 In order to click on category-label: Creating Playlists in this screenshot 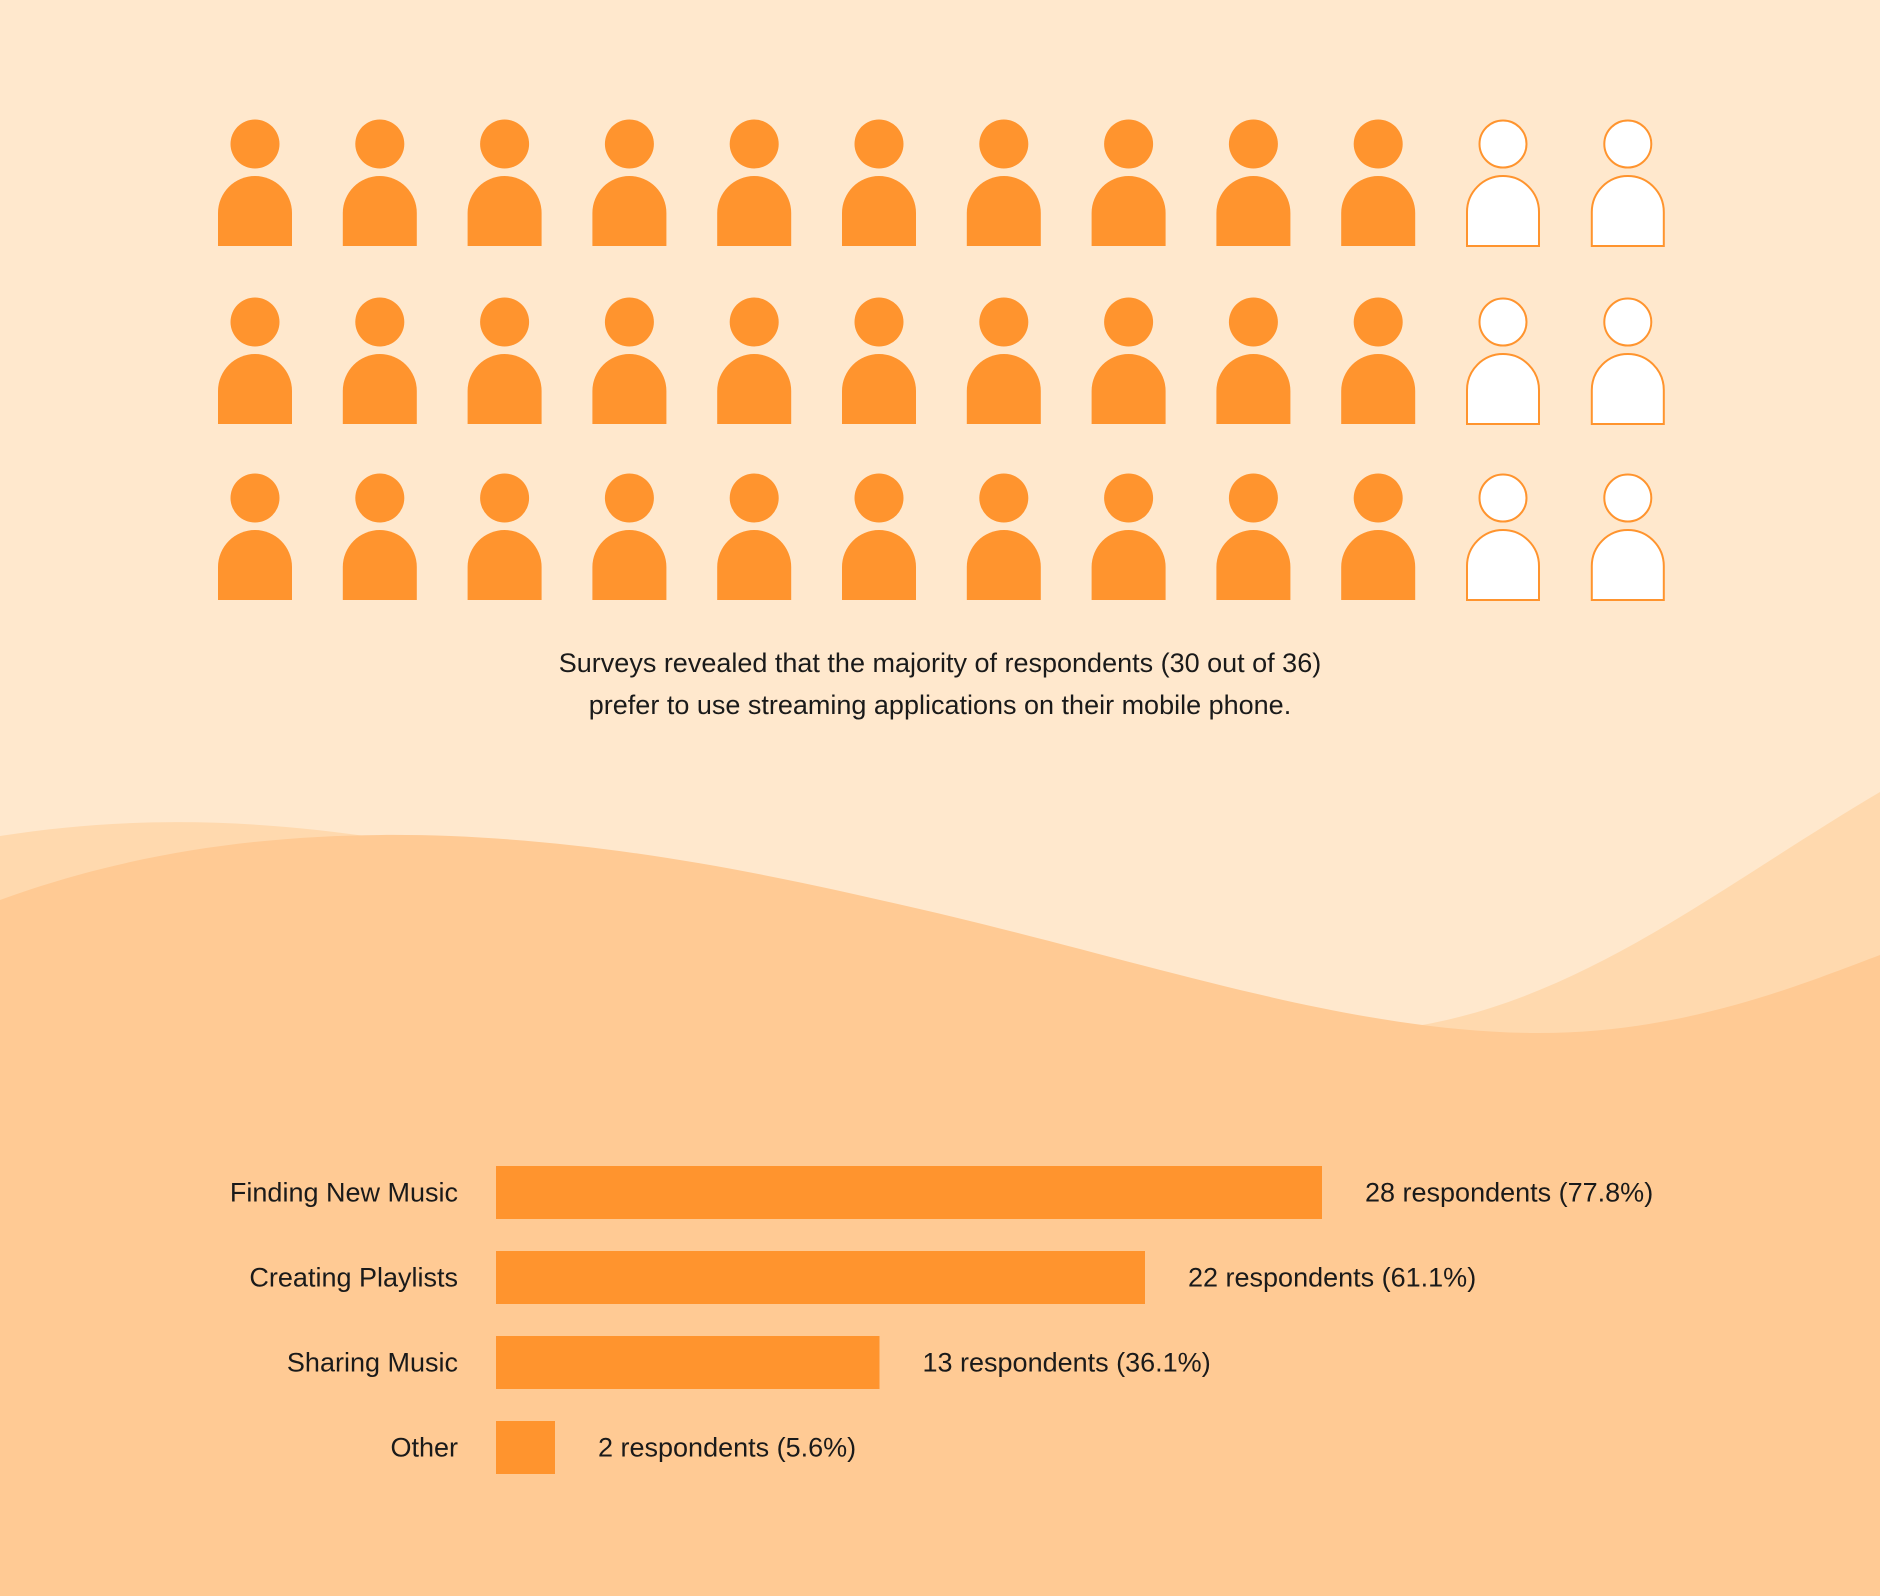, I will do `click(353, 1278)`.